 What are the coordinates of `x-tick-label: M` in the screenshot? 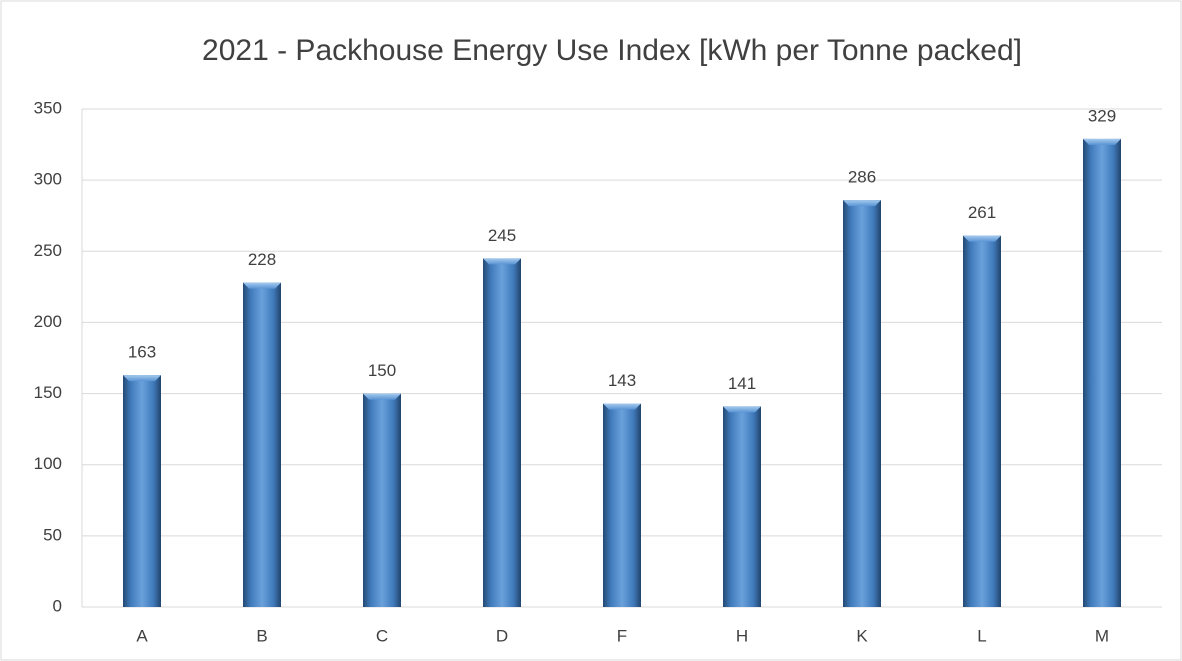 It's located at (1102, 635).